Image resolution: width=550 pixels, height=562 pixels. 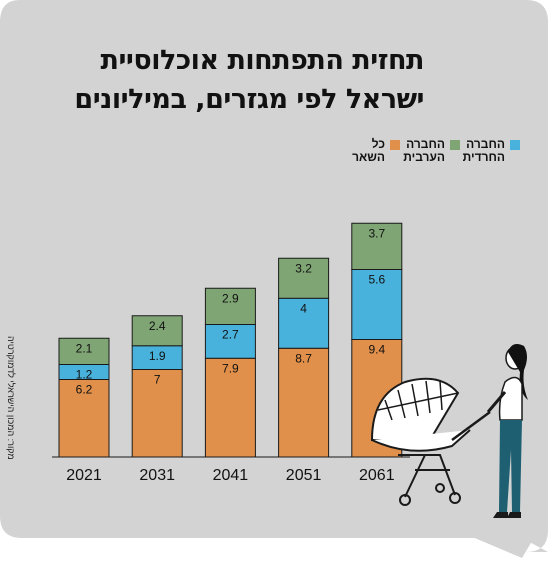 What do you see at coordinates (84, 475) in the screenshot?
I see `x-tick-label-2021: 2021` at bounding box center [84, 475].